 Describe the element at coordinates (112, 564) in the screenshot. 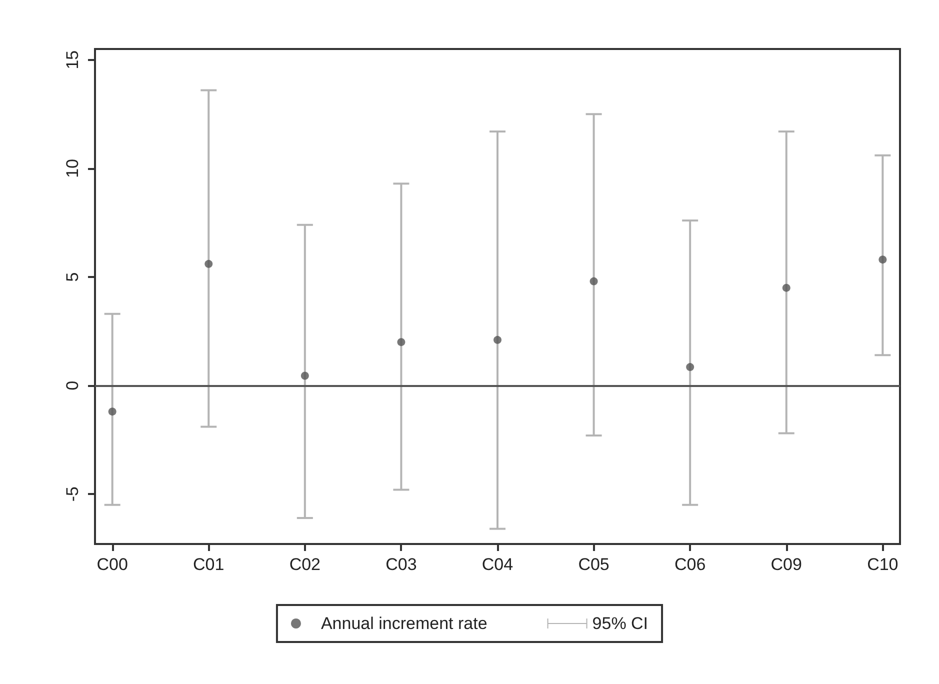

I see `x-tick-label: C00` at that location.